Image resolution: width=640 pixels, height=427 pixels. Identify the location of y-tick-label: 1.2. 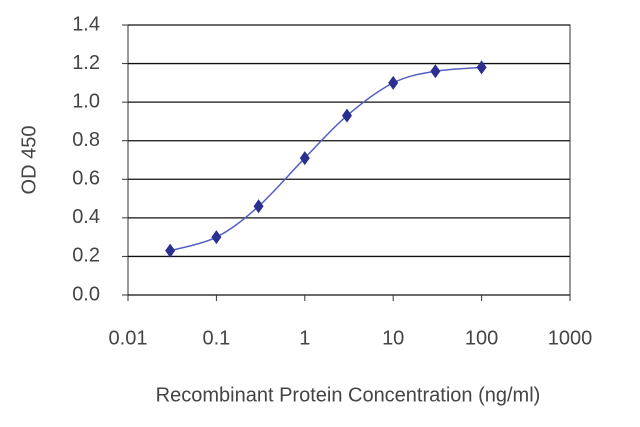
(86, 63).